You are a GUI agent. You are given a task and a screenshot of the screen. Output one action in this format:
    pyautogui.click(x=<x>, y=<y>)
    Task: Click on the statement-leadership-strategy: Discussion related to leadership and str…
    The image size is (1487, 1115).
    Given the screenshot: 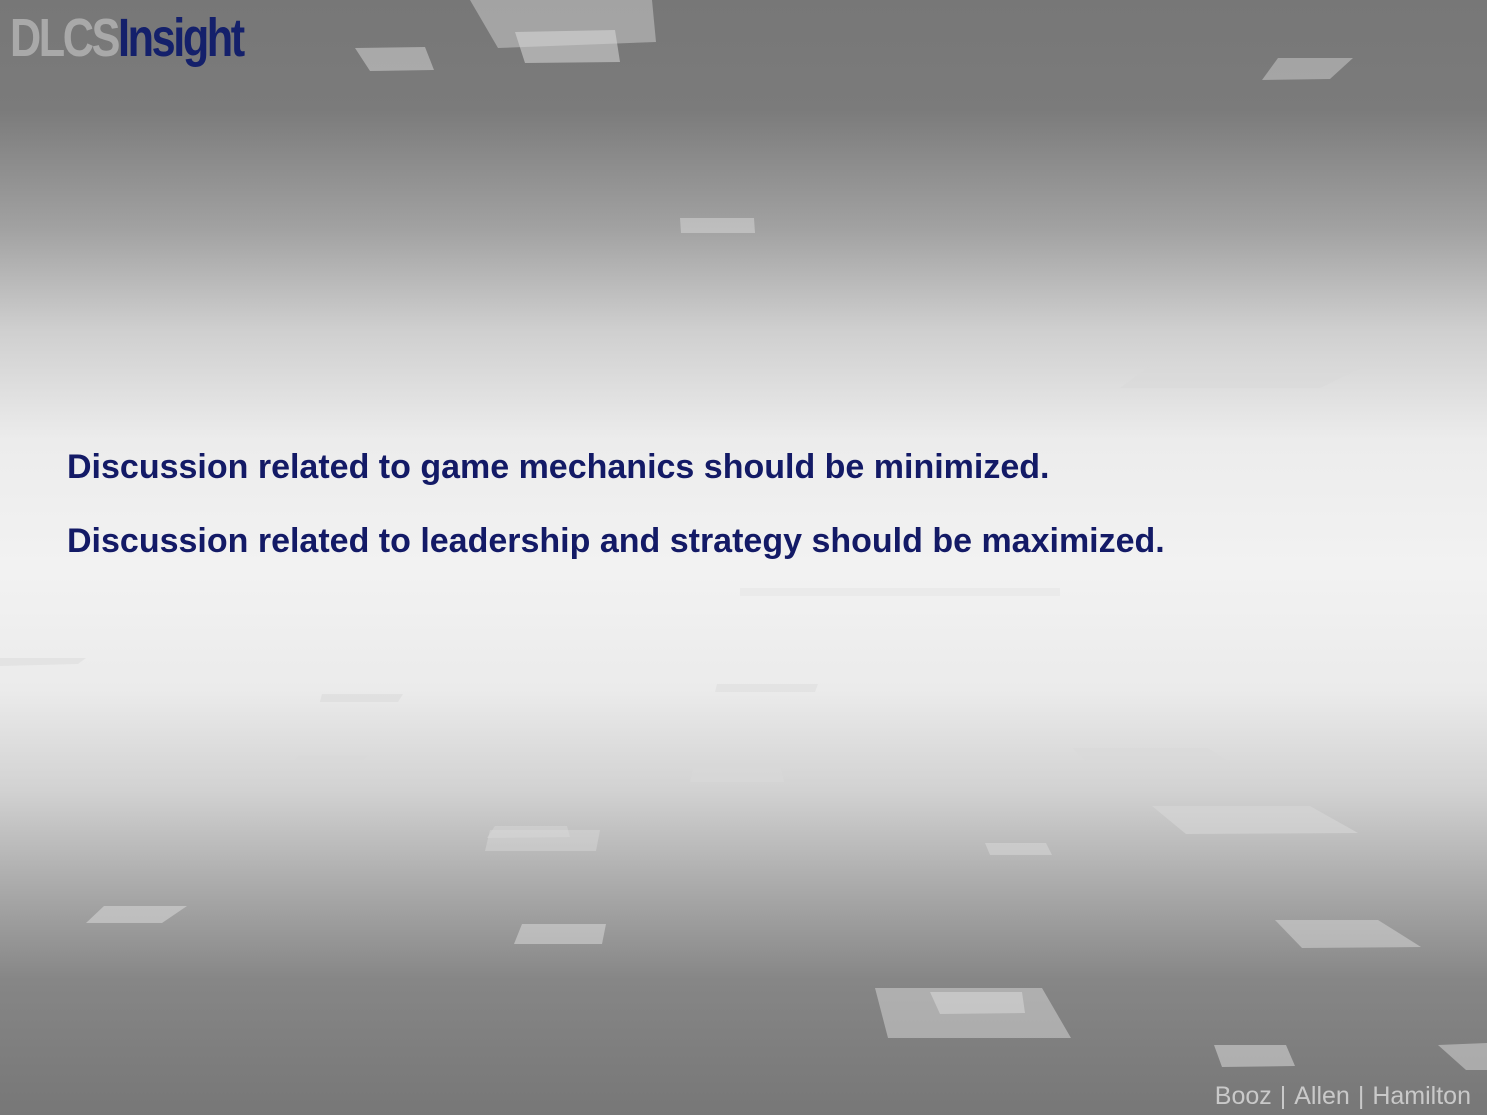 What is the action you would take?
    pyautogui.click(x=616, y=541)
    